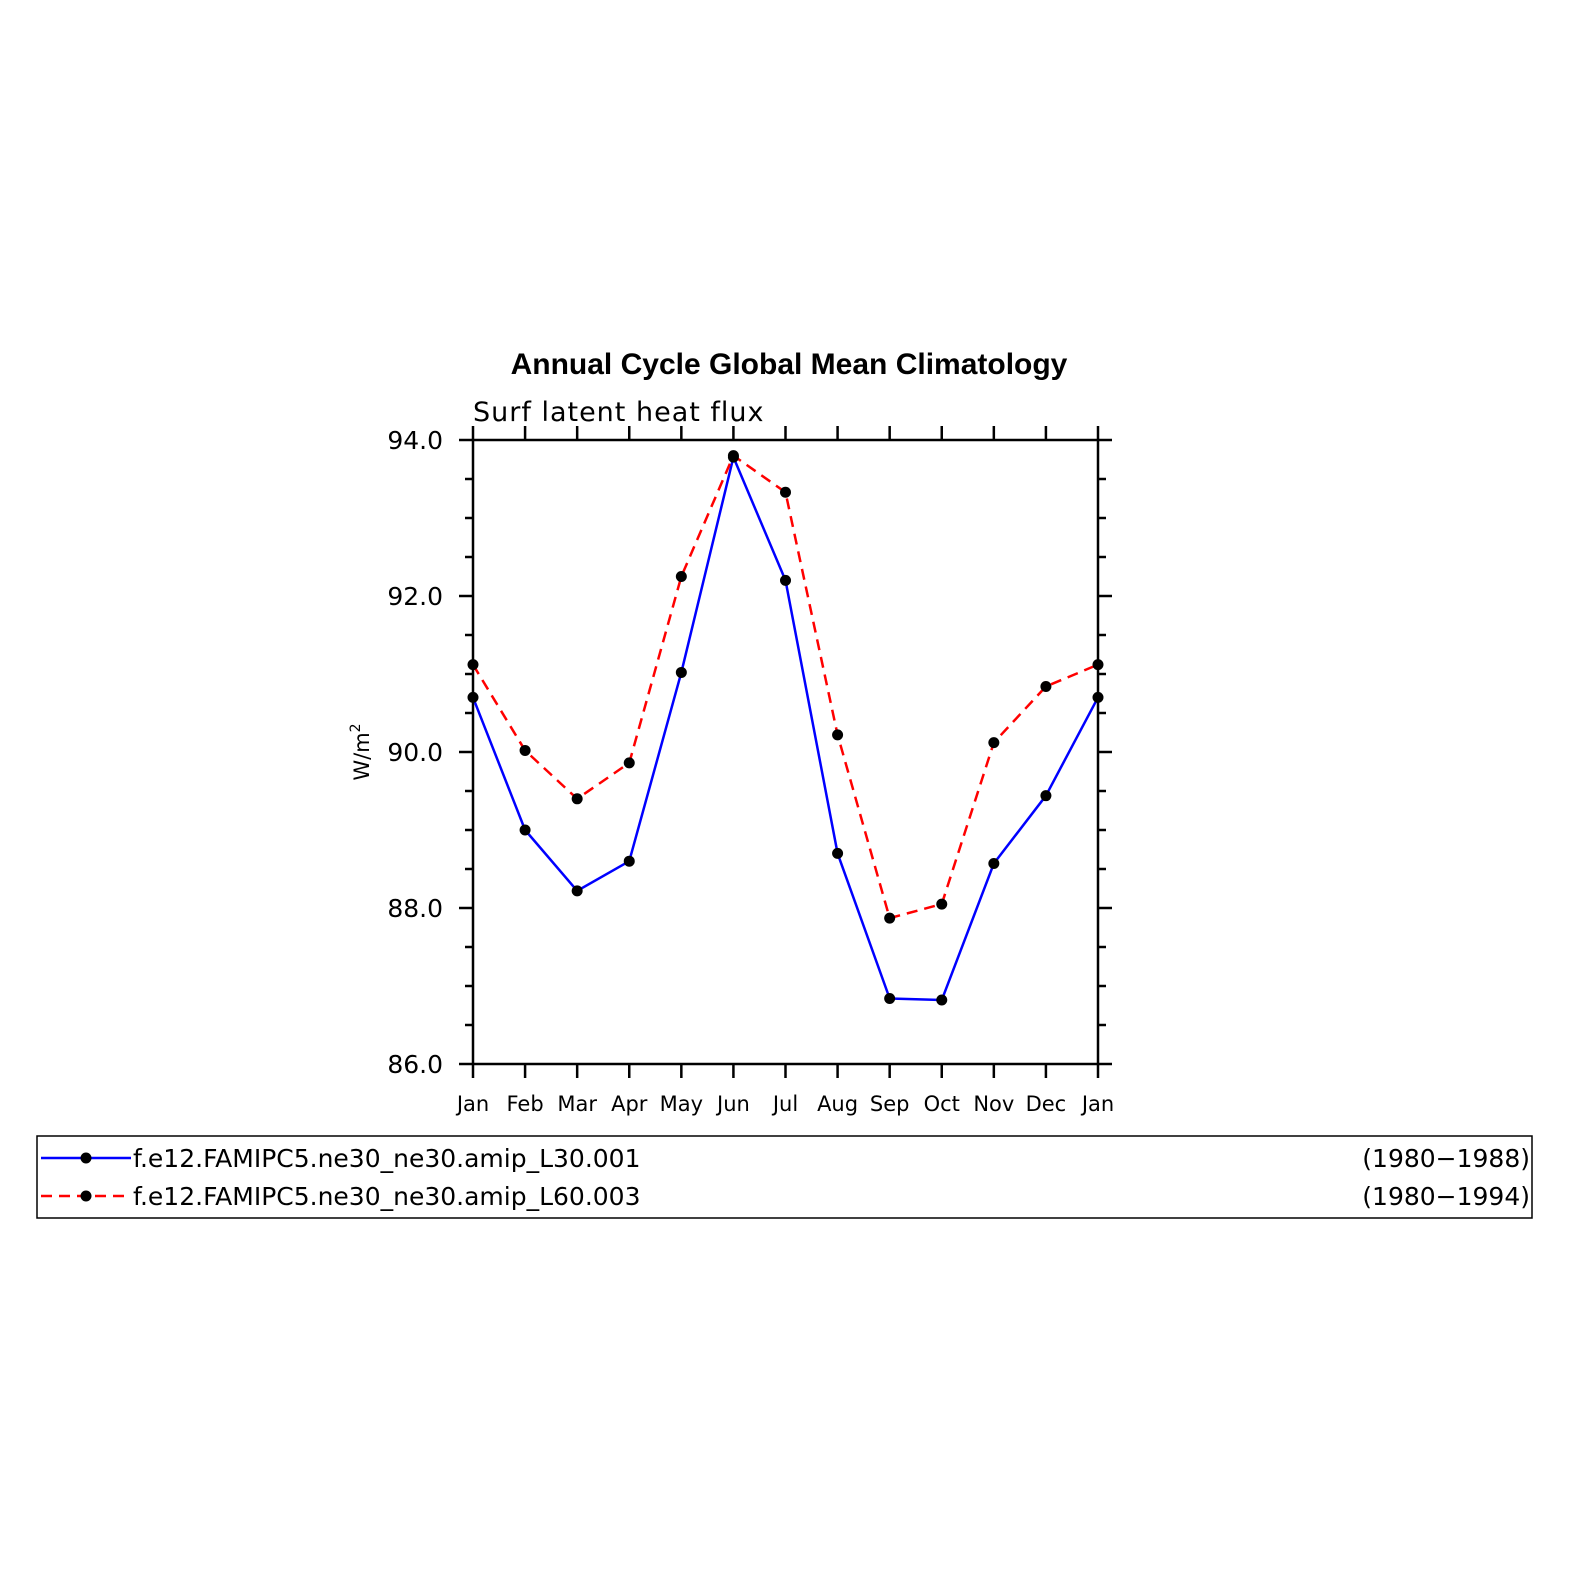 The width and height of the screenshot is (1575, 1575). What do you see at coordinates (1446, 1196) in the screenshot?
I see `legend-period-2: (1980−1994)` at bounding box center [1446, 1196].